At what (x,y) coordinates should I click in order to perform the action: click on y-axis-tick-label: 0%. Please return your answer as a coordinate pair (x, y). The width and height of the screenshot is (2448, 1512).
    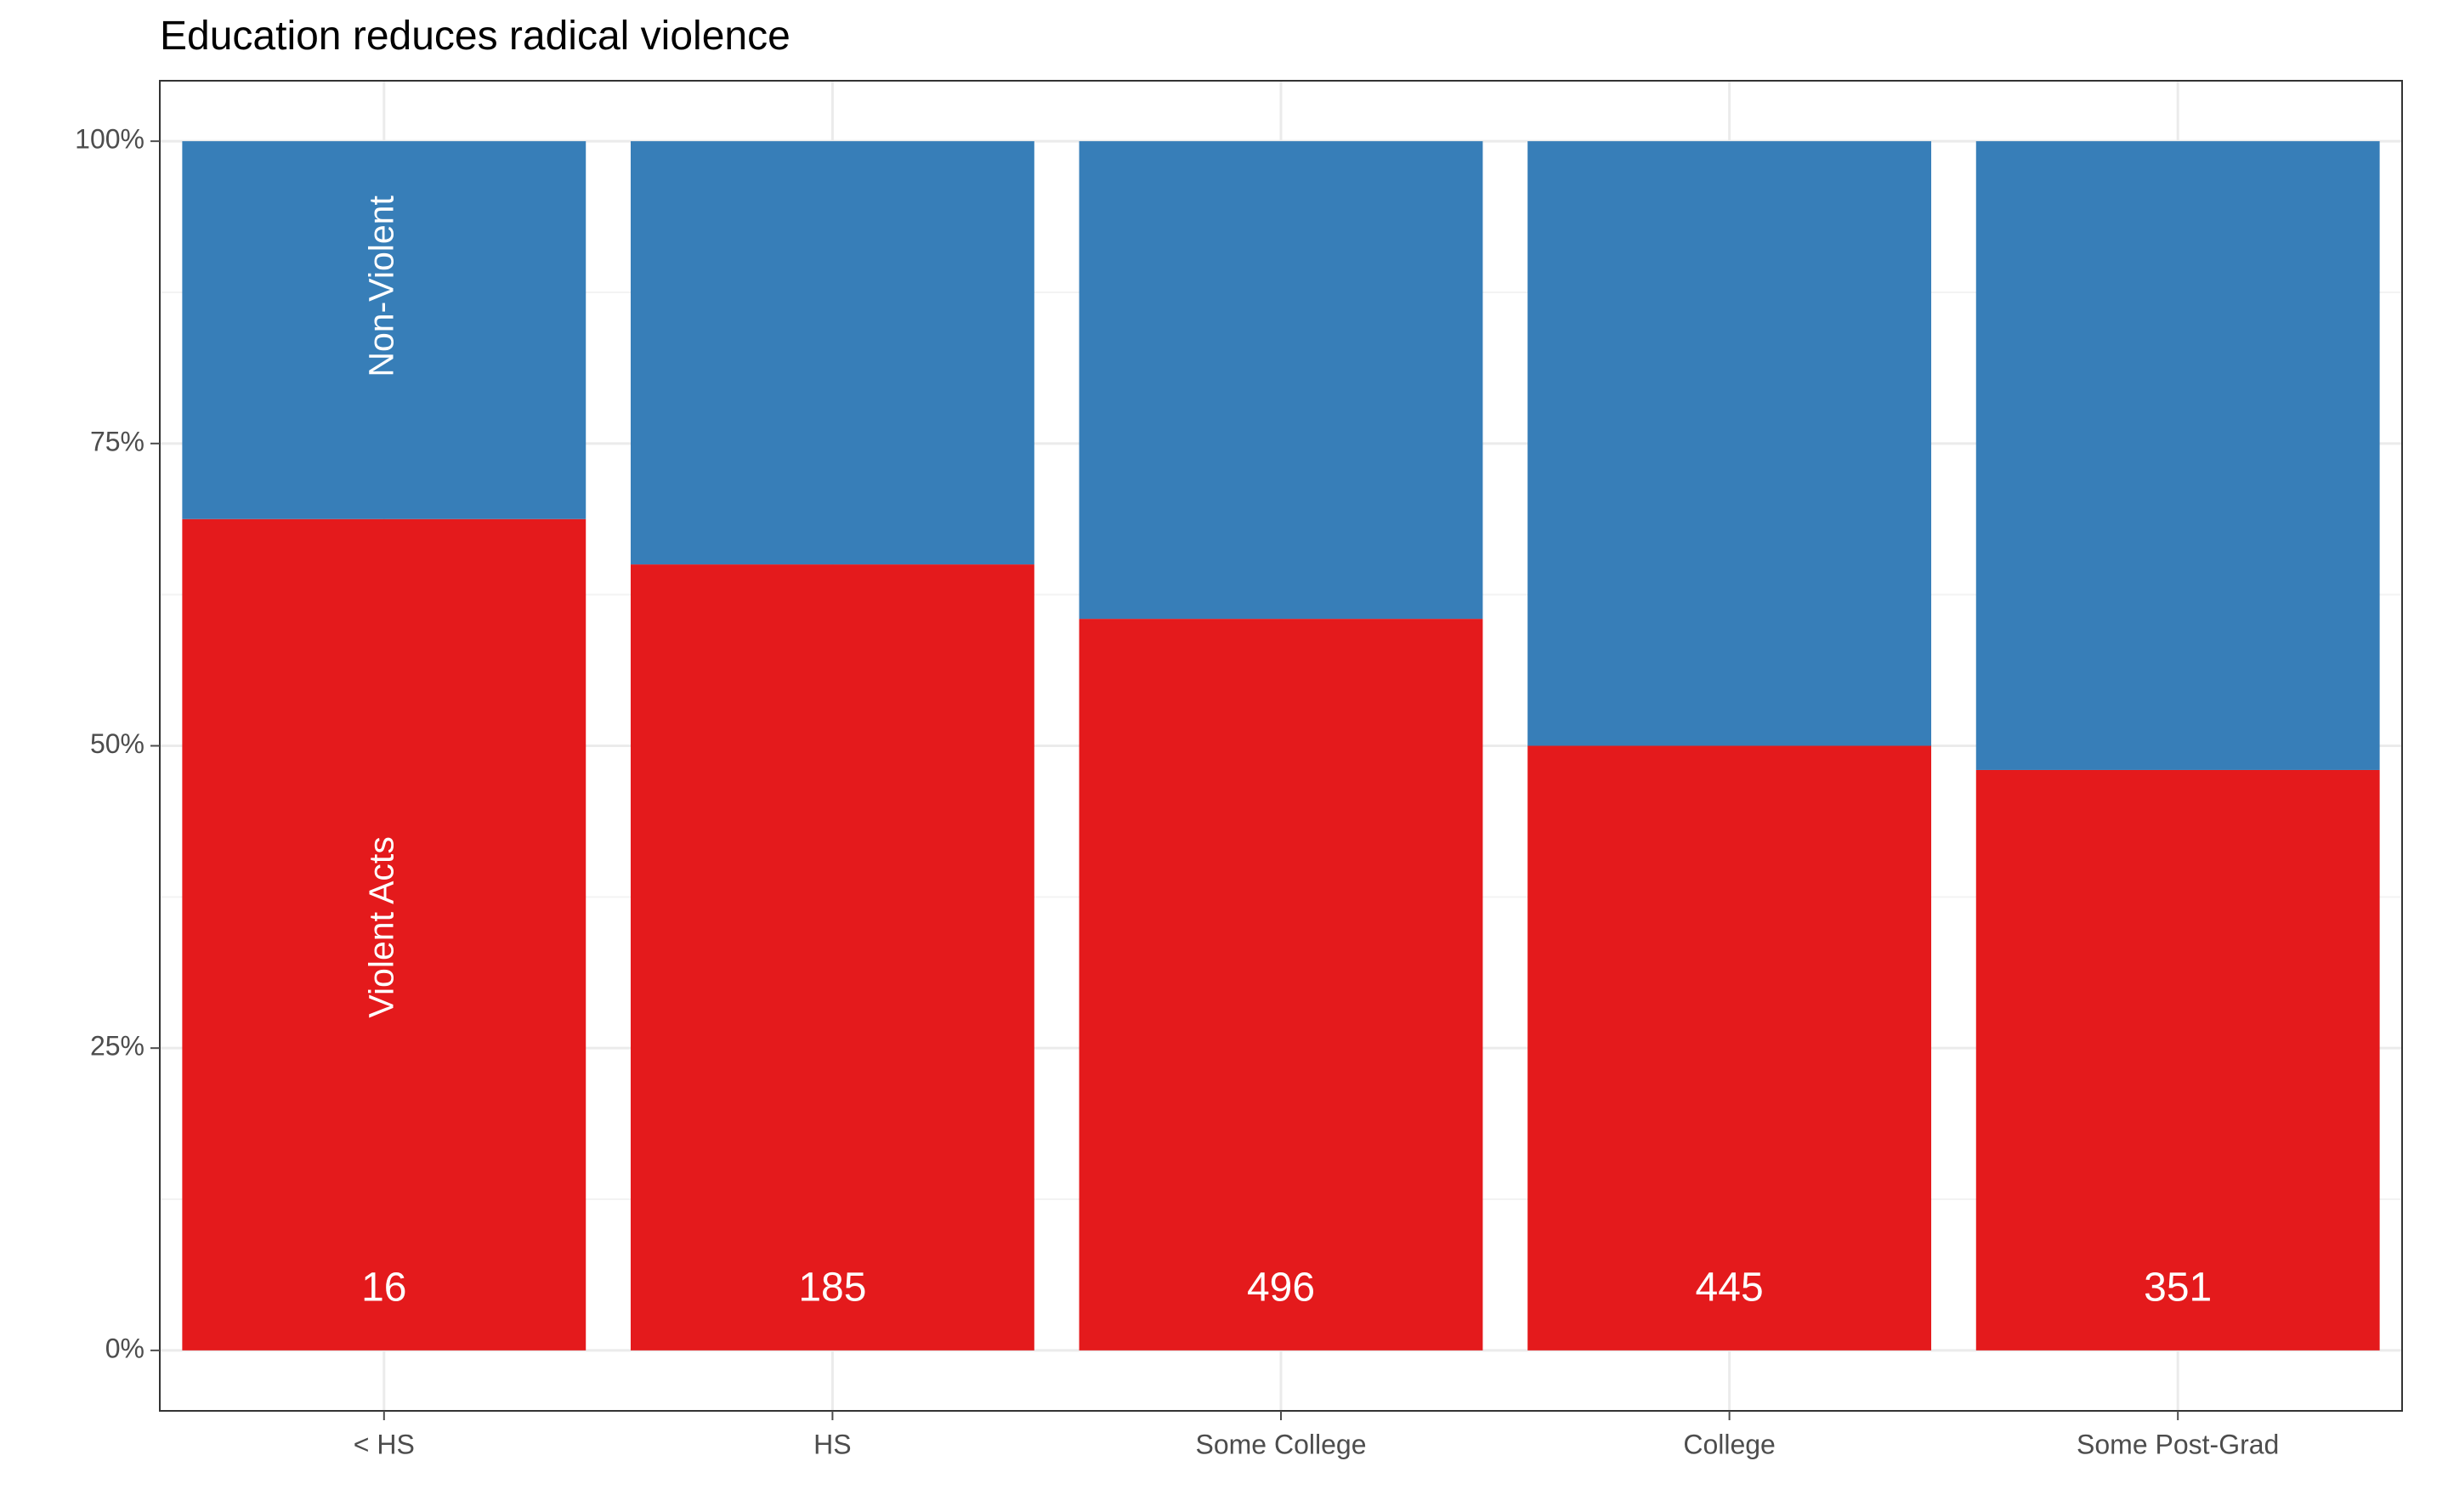
    Looking at the image, I should click on (124, 1348).